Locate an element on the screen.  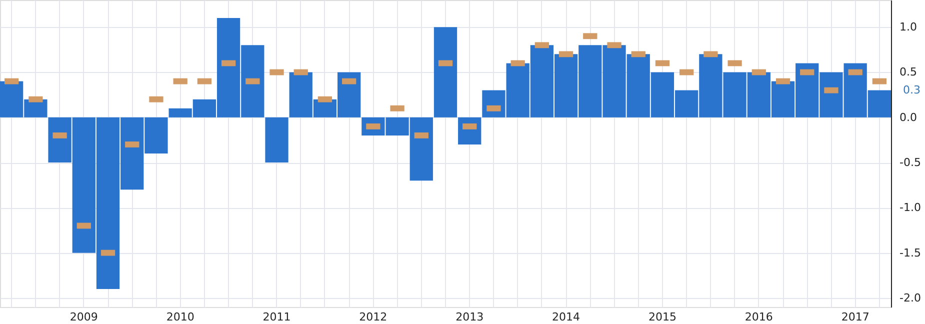
y-tick-label: -2.0 is located at coordinates (910, 297).